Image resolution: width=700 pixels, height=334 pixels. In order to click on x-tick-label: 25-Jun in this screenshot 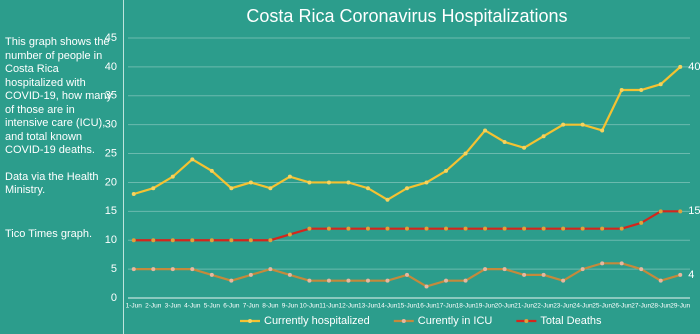, I will do `click(602, 306)`.